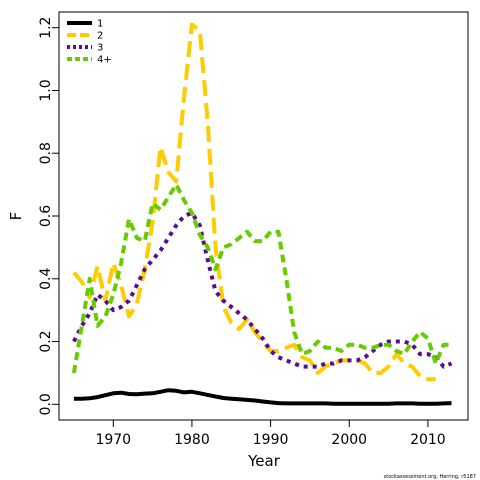 The width and height of the screenshot is (480, 480). Describe the element at coordinates (430, 477) in the screenshot. I see `credit-text: stockassessment.org, Herring, r5187` at that location.